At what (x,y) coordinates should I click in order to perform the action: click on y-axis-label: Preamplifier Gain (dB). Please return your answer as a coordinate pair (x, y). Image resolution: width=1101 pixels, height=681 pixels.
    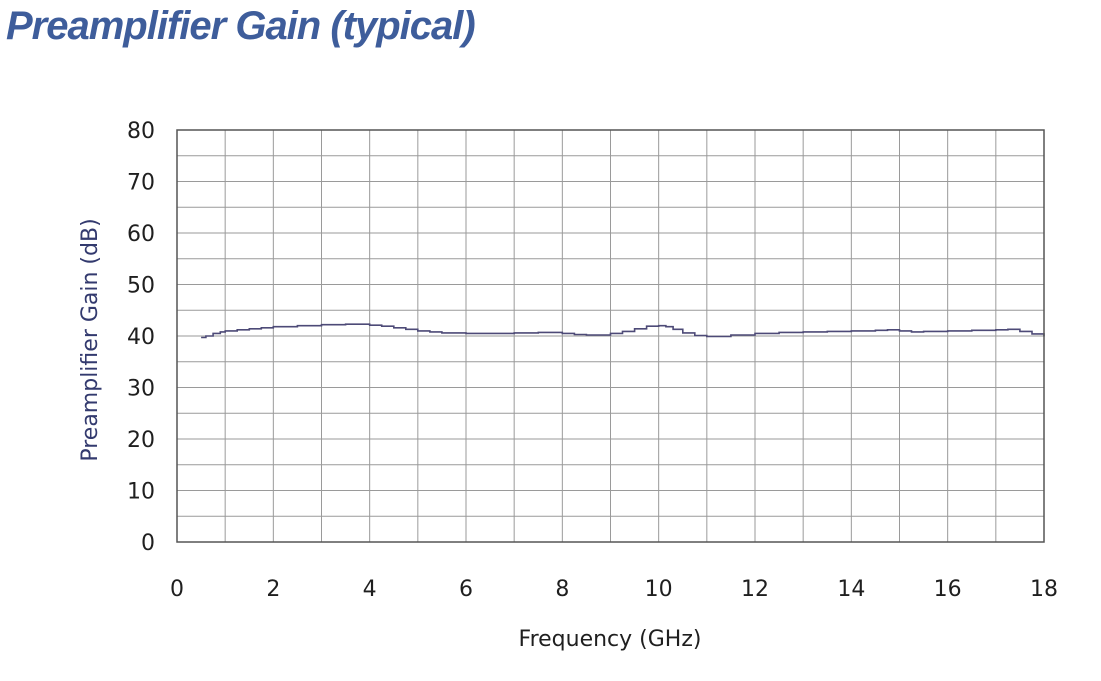
    Looking at the image, I should click on (90, 339).